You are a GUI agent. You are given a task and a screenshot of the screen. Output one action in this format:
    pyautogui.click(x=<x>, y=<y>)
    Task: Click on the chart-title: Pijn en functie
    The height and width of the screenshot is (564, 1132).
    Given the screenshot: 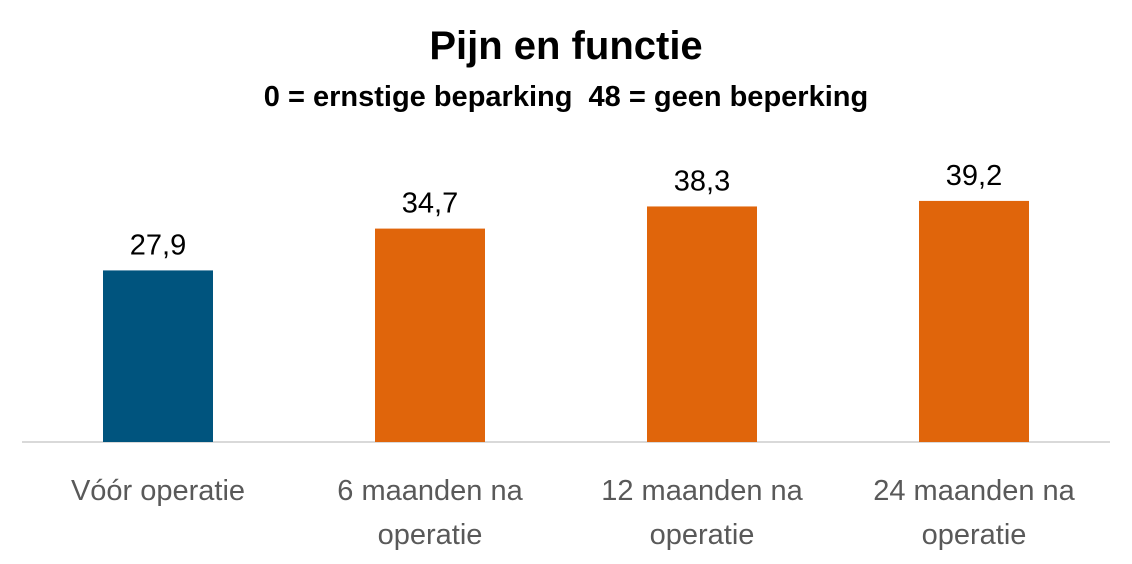 What is the action you would take?
    pyautogui.click(x=566, y=46)
    